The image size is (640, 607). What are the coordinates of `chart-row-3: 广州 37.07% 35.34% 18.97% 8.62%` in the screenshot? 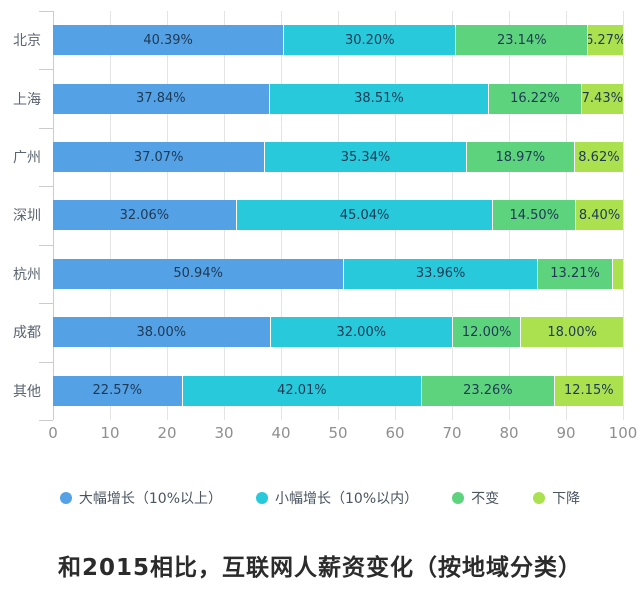 It's located at (318, 157).